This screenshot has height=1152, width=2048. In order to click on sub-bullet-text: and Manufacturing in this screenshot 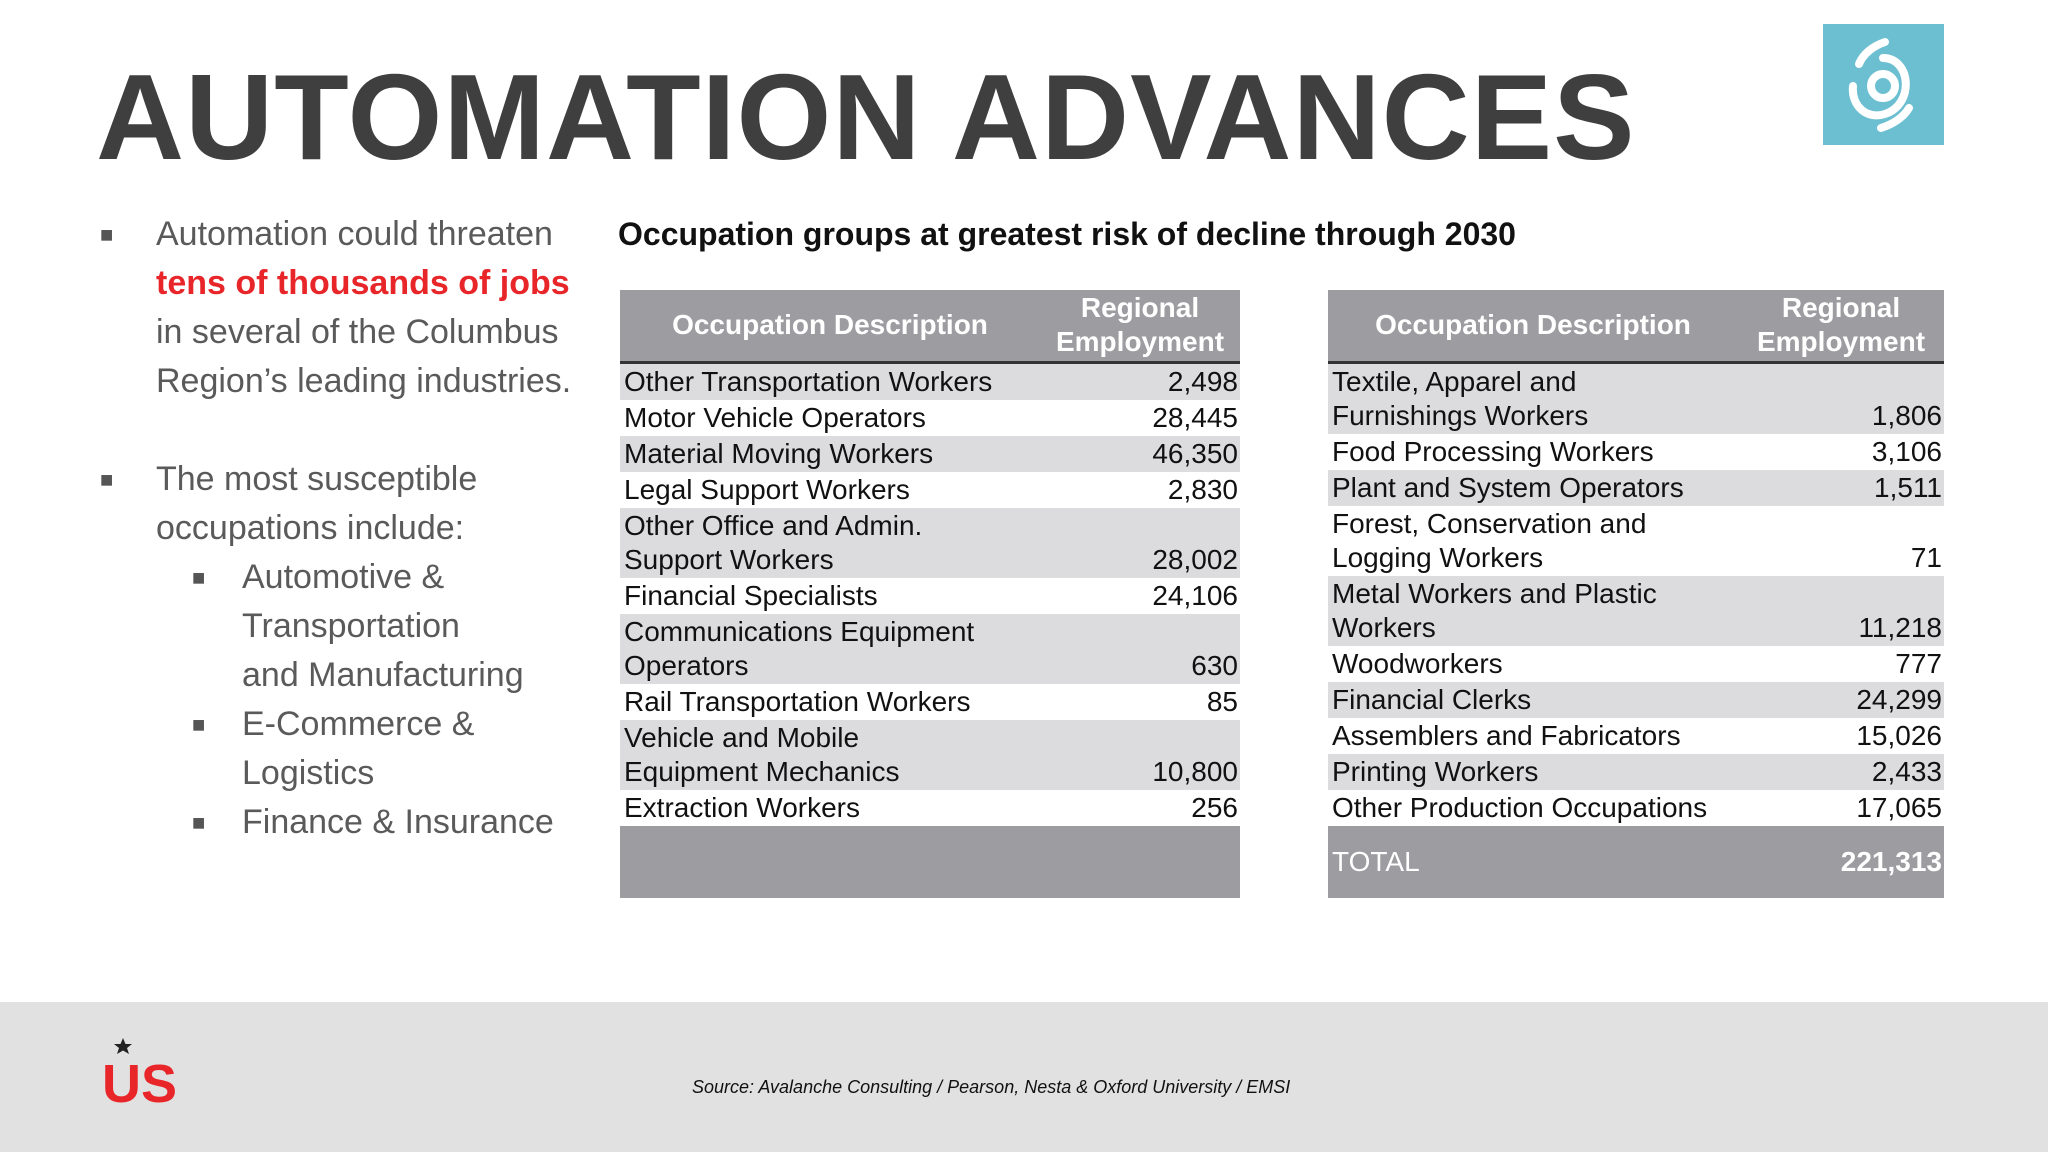, I will do `click(383, 675)`.